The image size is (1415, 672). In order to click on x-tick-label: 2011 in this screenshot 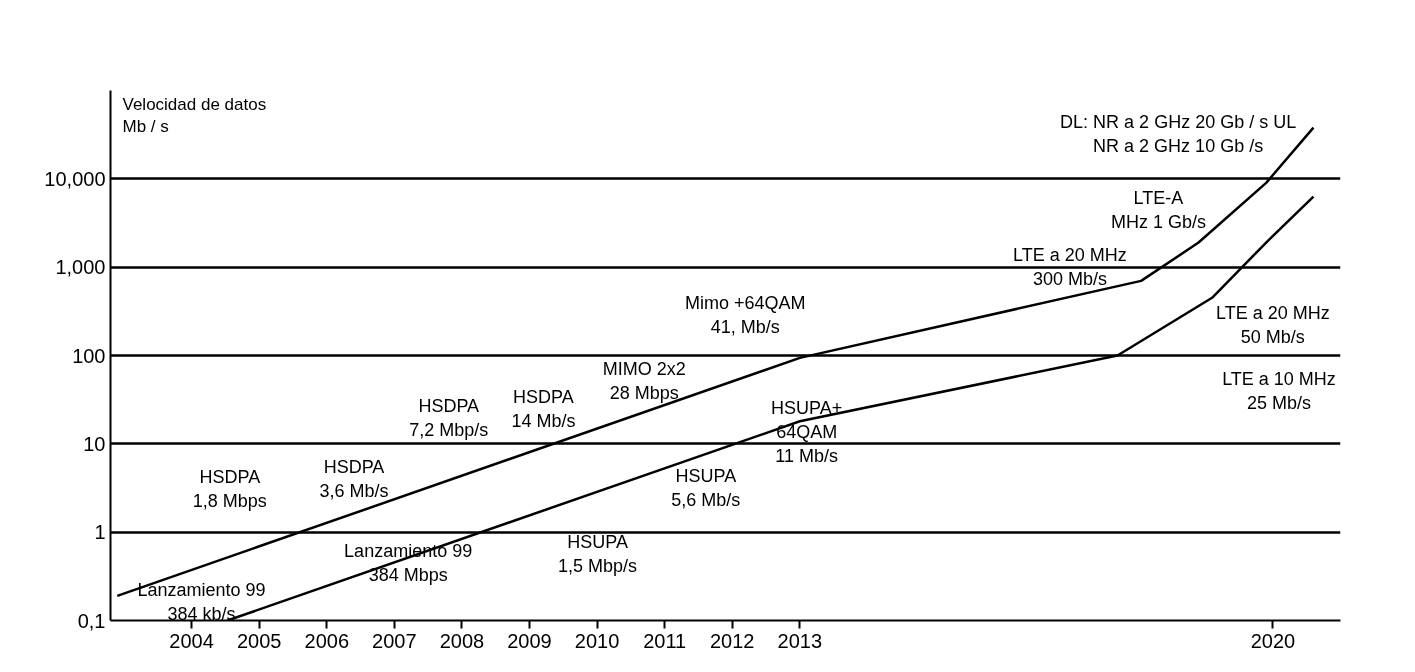, I will do `click(665, 640)`.